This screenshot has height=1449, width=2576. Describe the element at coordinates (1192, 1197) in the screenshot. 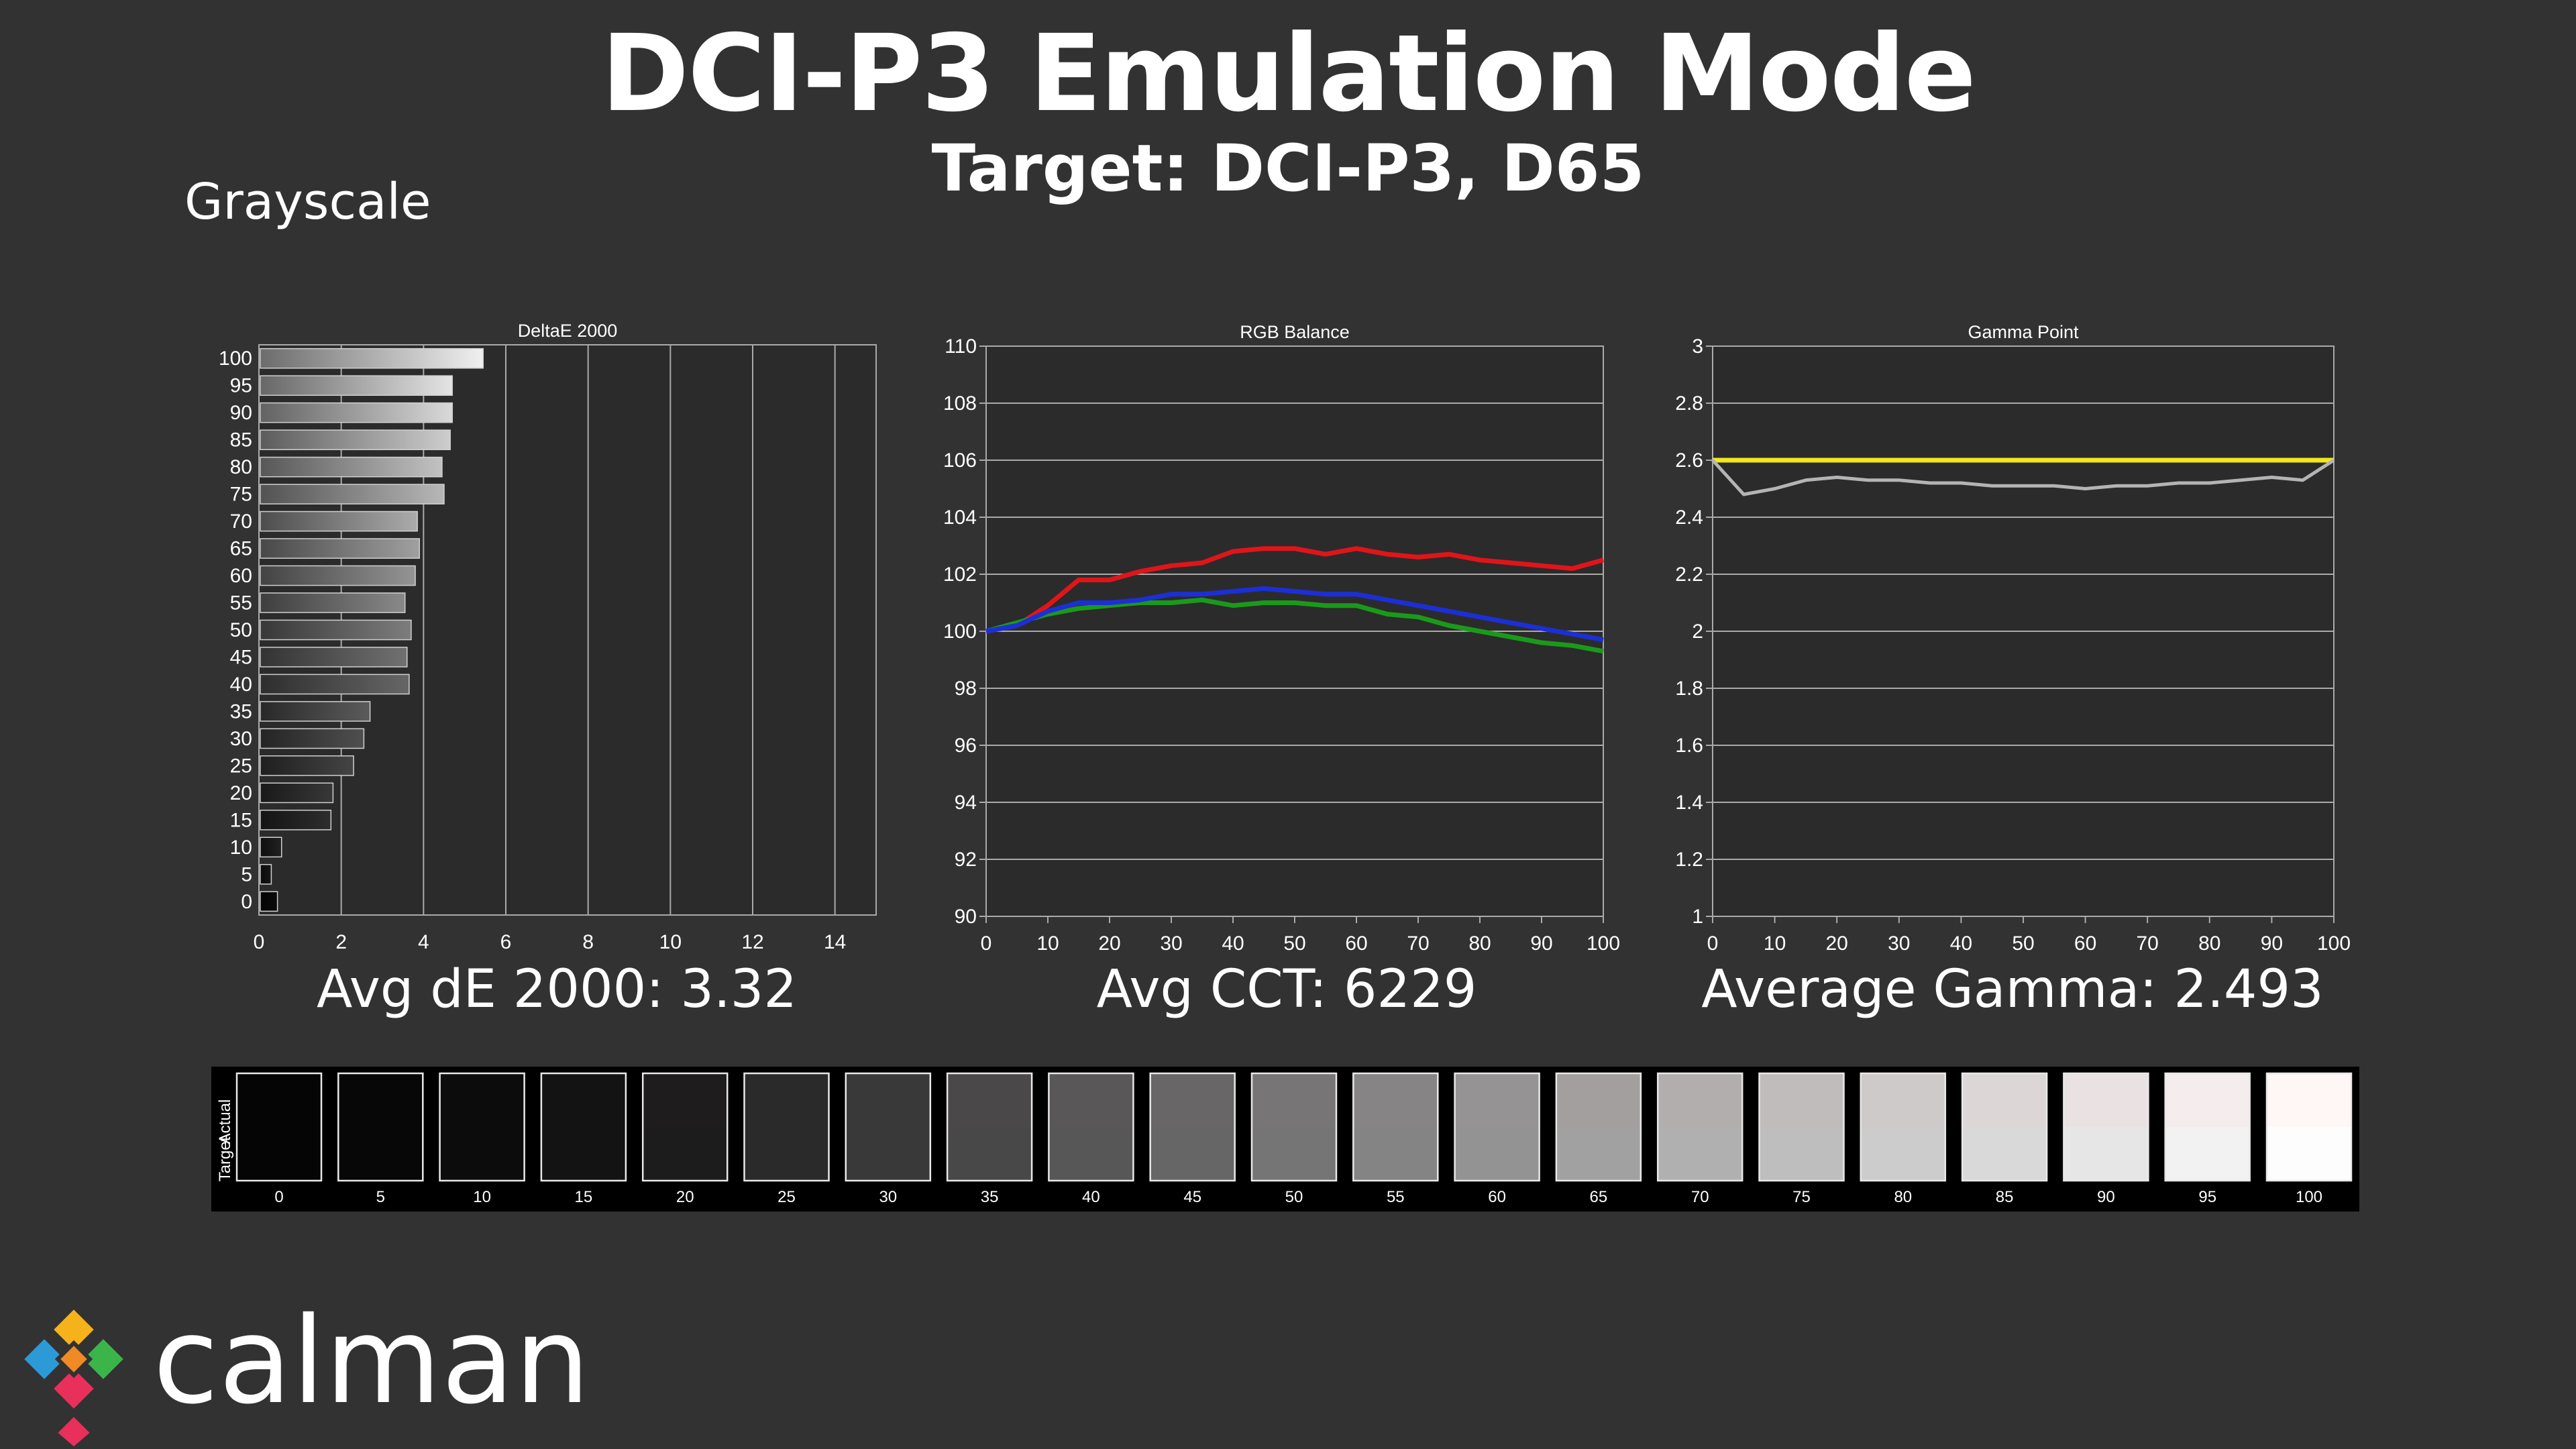

I see `swatch-label: 45` at that location.